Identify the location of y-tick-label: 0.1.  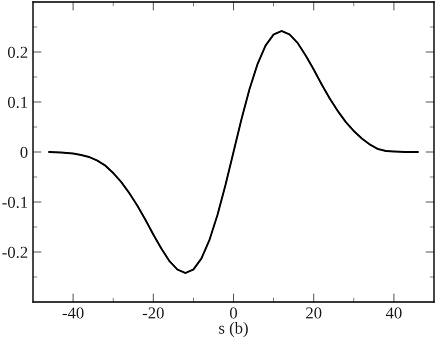
(18, 102).